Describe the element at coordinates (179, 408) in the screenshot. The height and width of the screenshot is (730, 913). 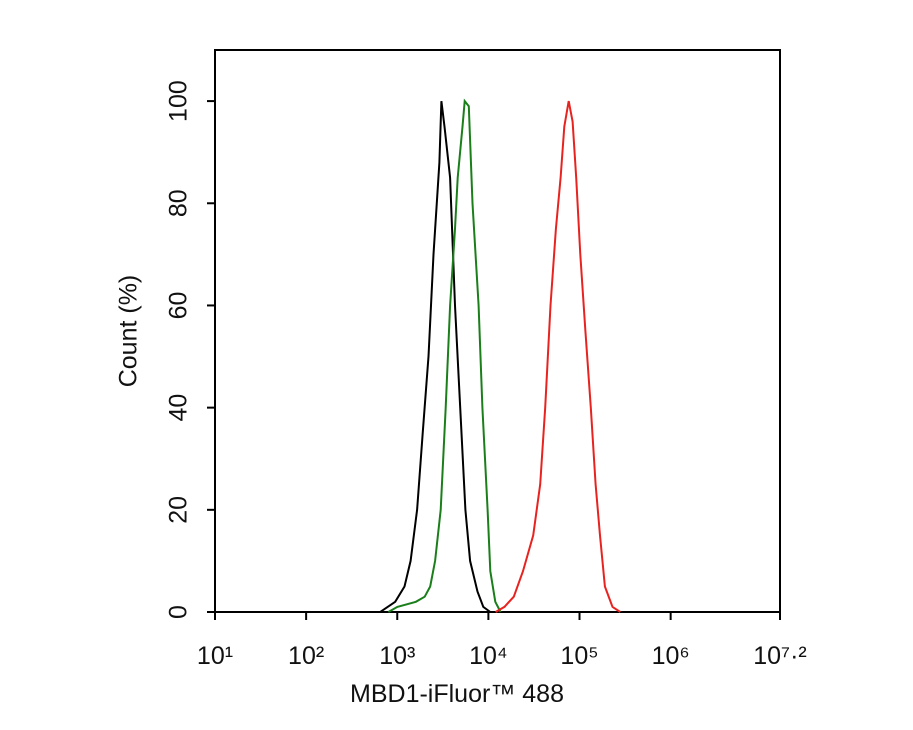
I see `y-tick-label: 40` at that location.